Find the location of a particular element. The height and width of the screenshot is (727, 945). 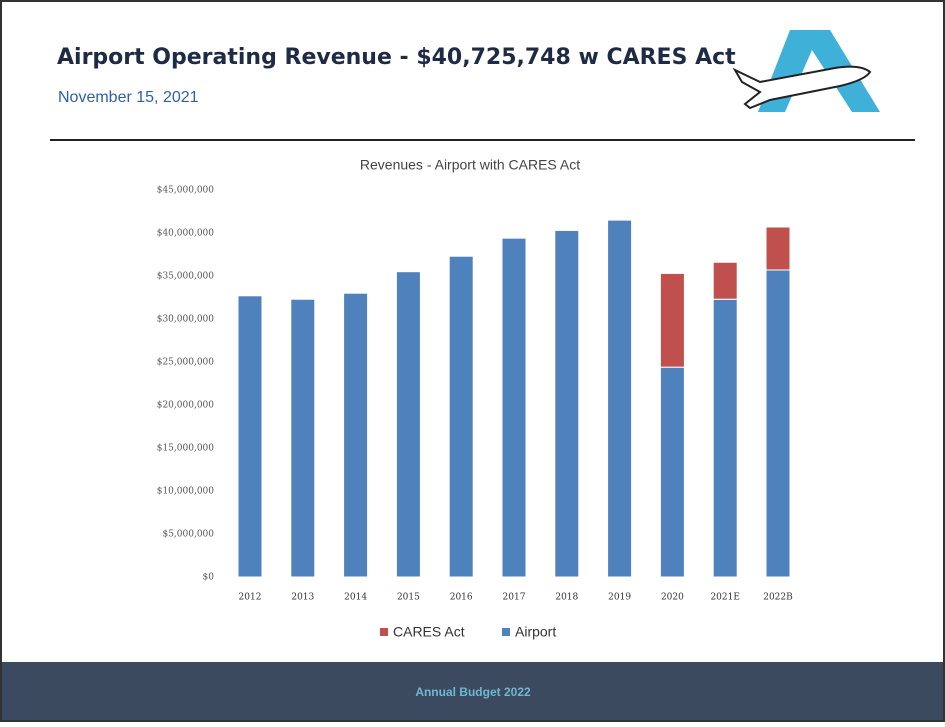

legend-label: Airport is located at coordinates (535, 632).